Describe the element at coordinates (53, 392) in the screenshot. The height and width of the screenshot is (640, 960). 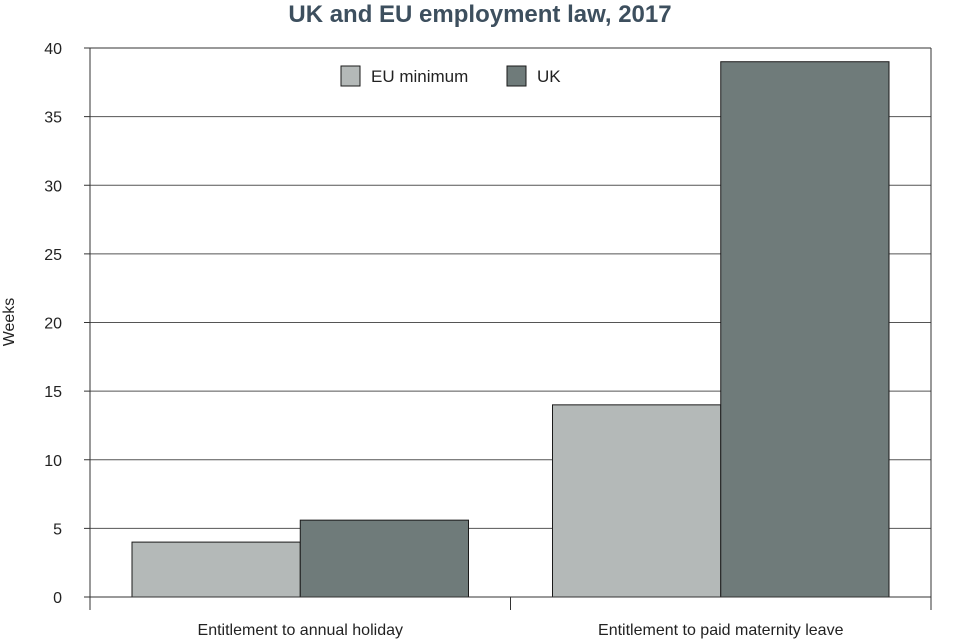
I see `y-tick-label: 15` at that location.